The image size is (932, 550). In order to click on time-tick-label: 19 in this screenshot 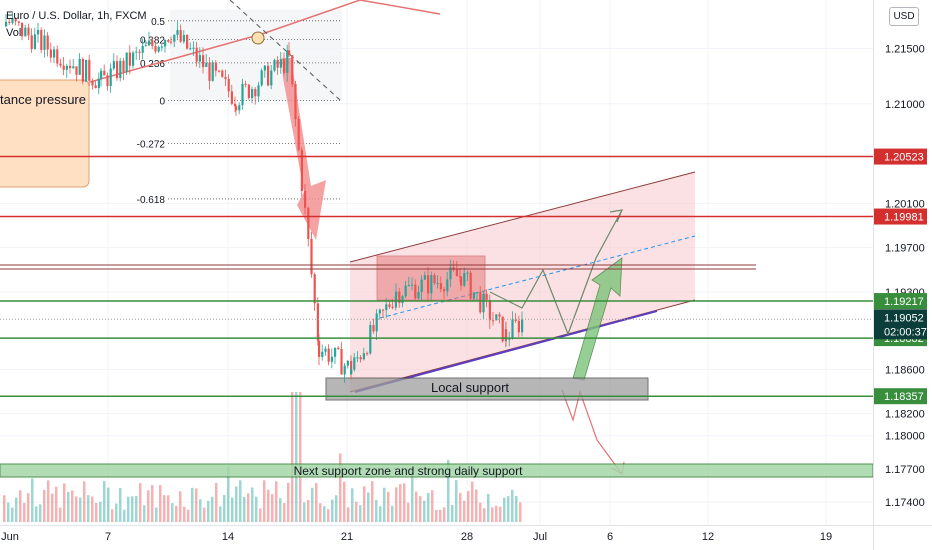, I will do `click(826, 537)`.